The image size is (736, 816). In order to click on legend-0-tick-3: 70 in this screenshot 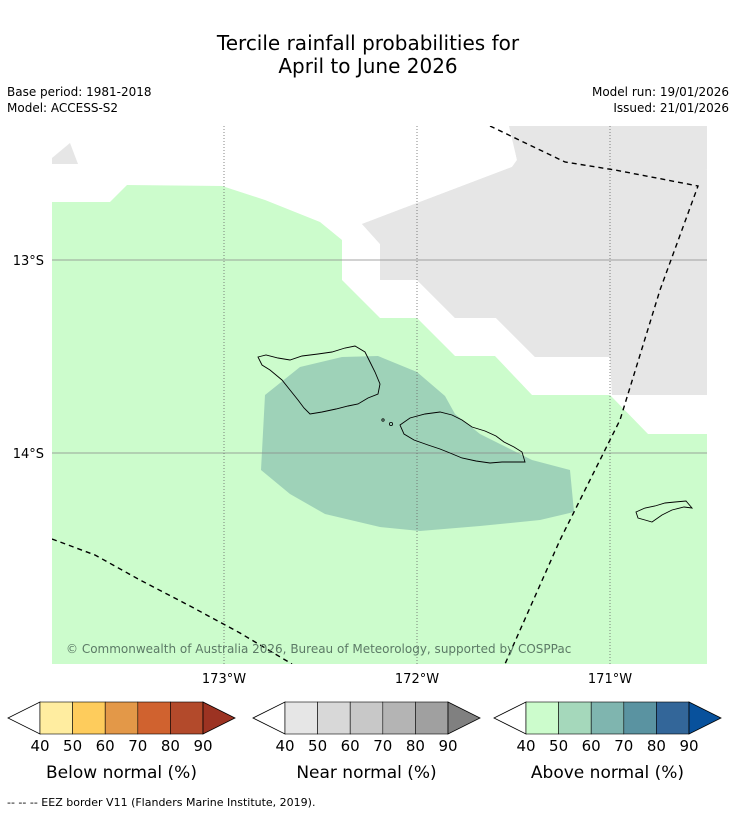, I will do `click(137, 746)`.